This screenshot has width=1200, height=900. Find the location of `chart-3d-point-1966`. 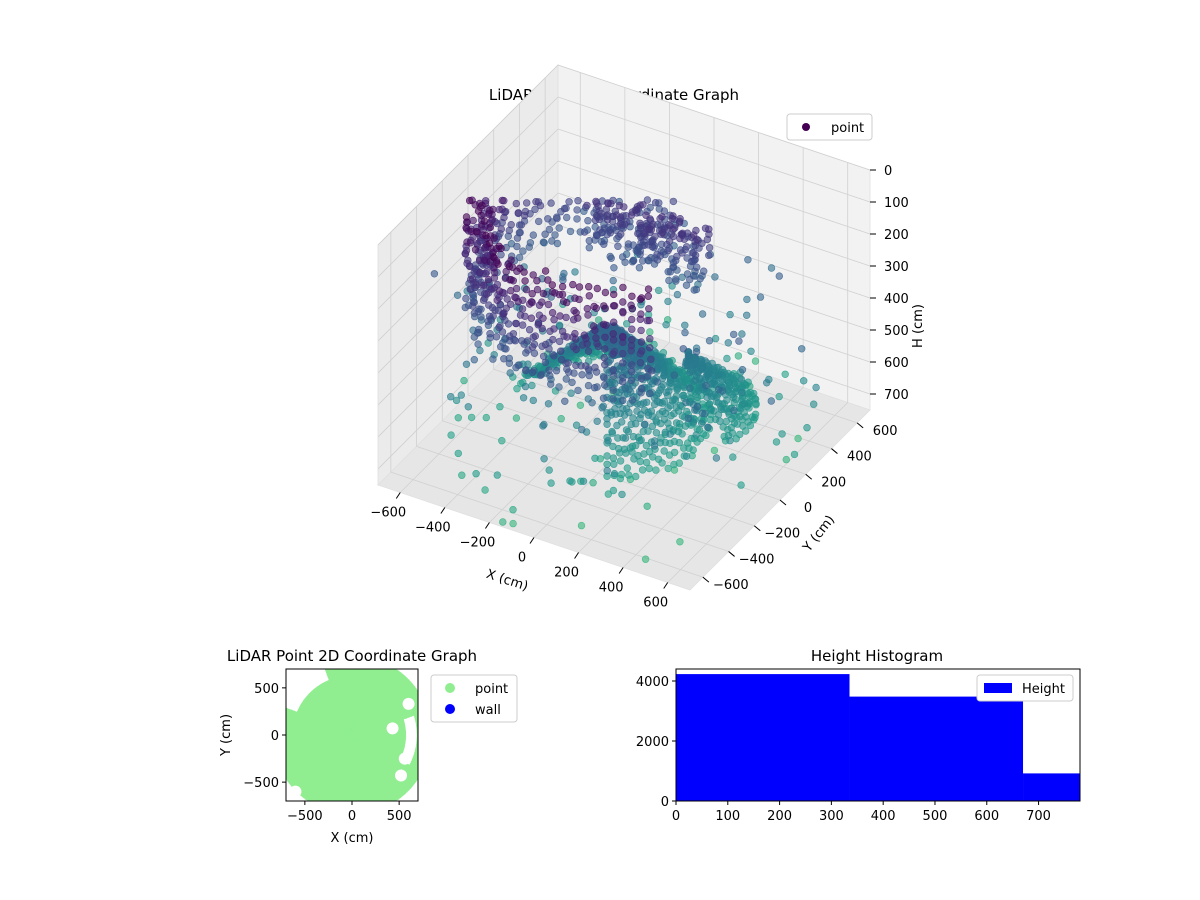

chart-3d-point-1966 is located at coordinates (466, 298).